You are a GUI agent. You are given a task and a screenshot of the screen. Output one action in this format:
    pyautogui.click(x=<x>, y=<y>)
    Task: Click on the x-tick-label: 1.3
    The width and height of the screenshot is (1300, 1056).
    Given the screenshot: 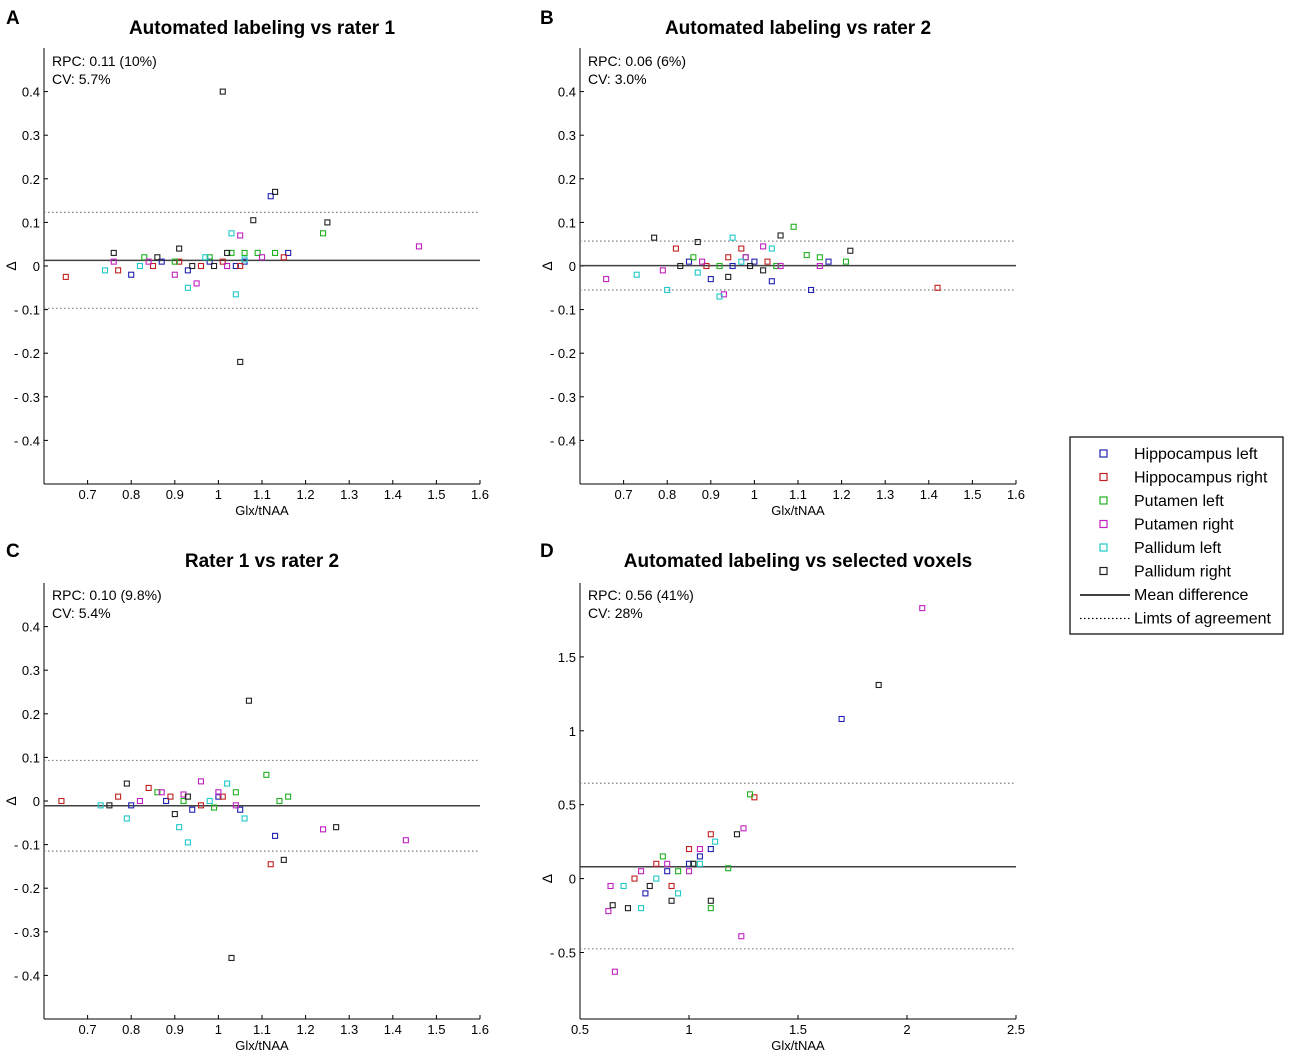 What is the action you would take?
    pyautogui.click(x=349, y=494)
    